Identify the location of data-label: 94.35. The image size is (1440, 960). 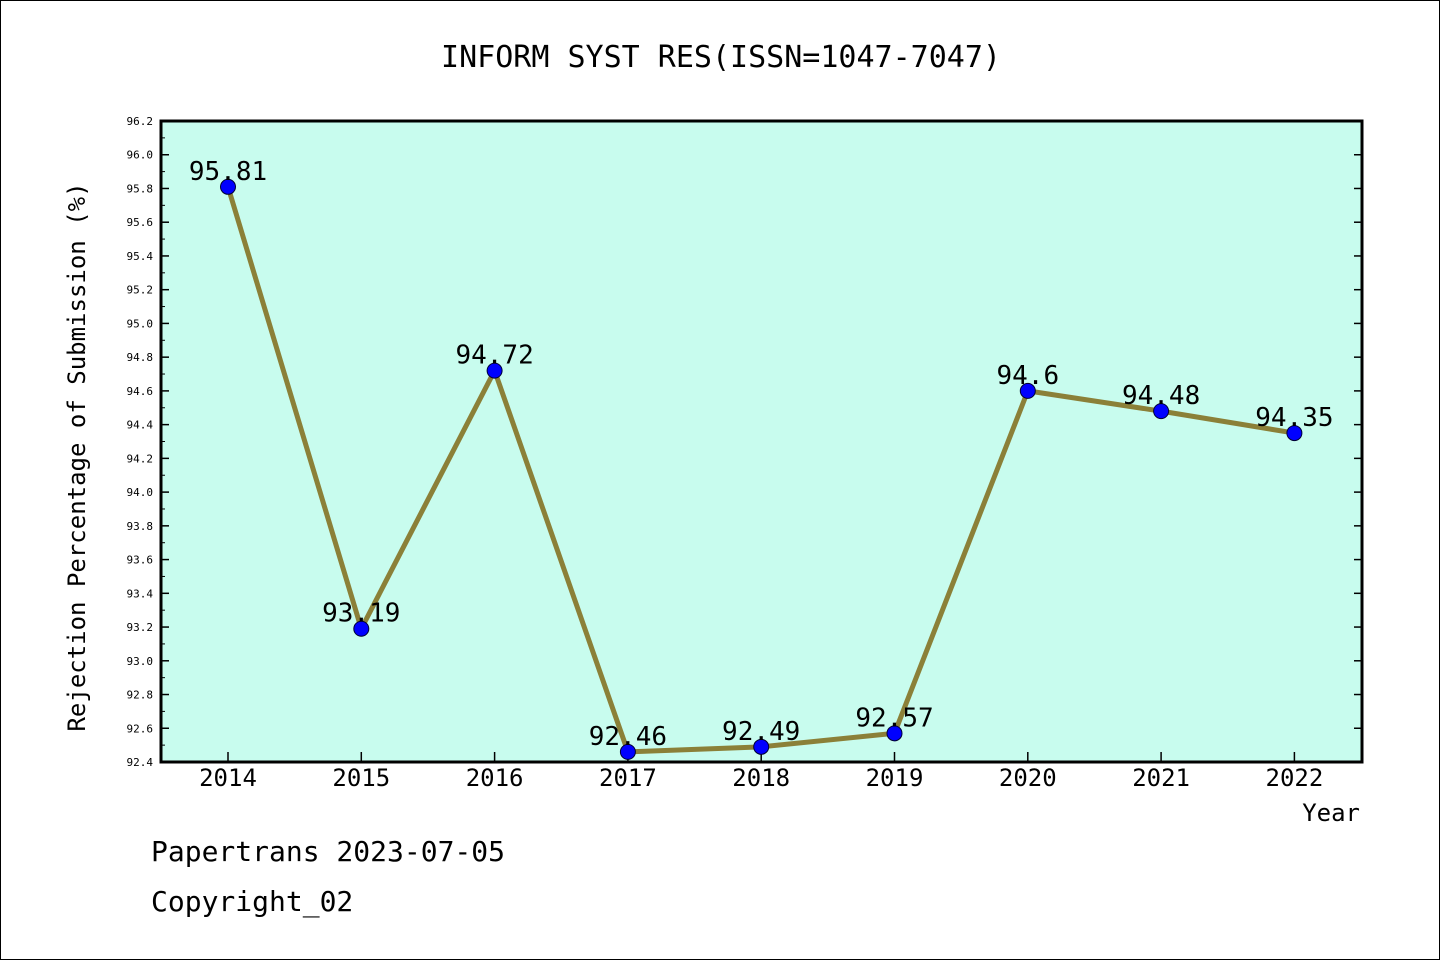
(1294, 418).